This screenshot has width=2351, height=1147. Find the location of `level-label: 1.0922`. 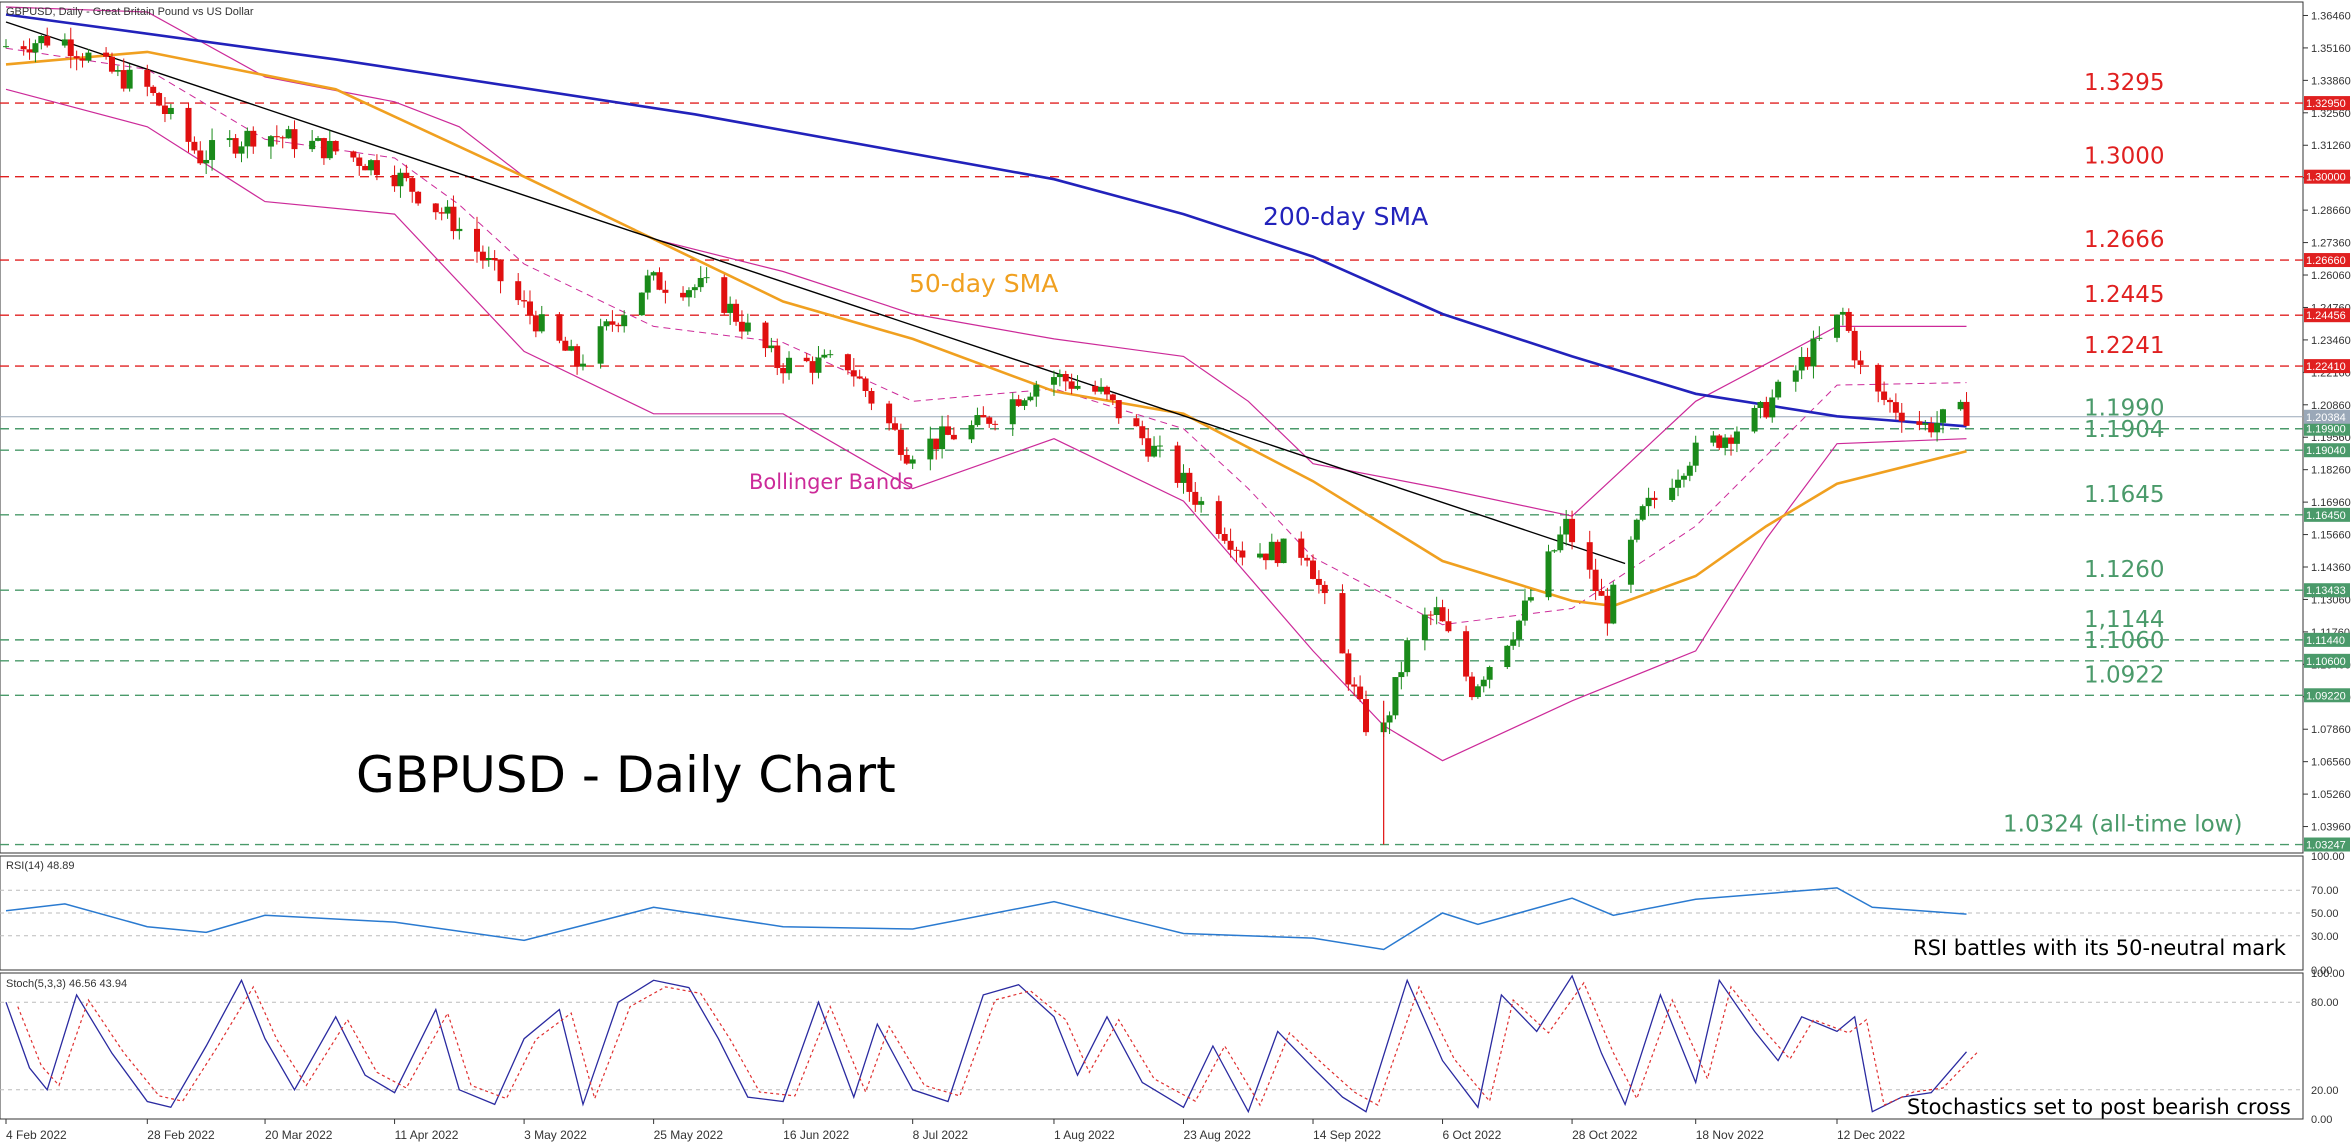

level-label: 1.0922 is located at coordinates (2124, 675).